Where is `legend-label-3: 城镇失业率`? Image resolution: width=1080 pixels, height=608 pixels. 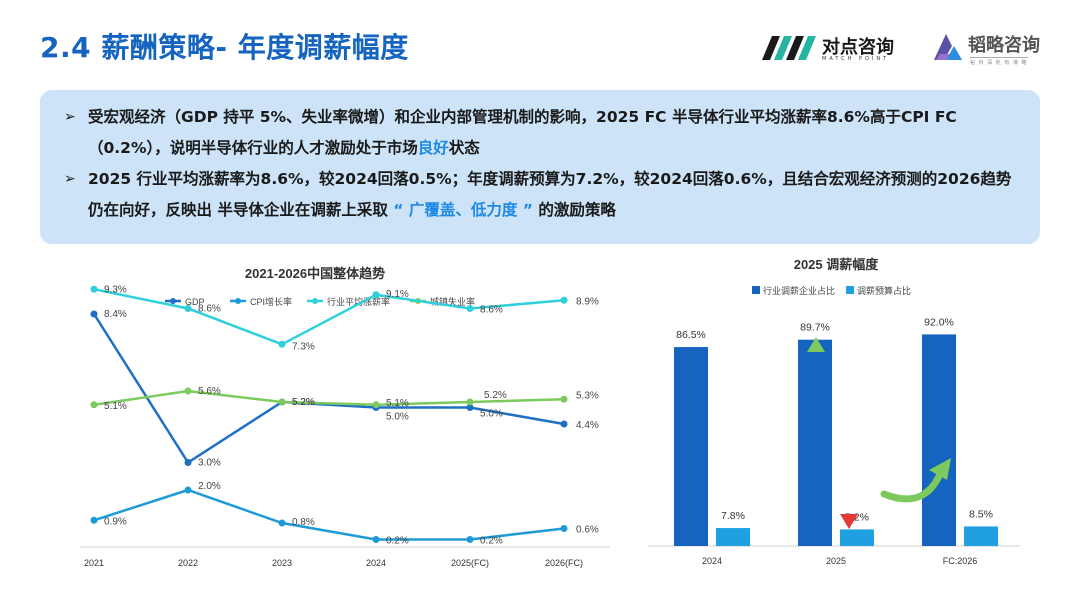
legend-label-3: 城镇失业率 is located at coordinates (452, 301).